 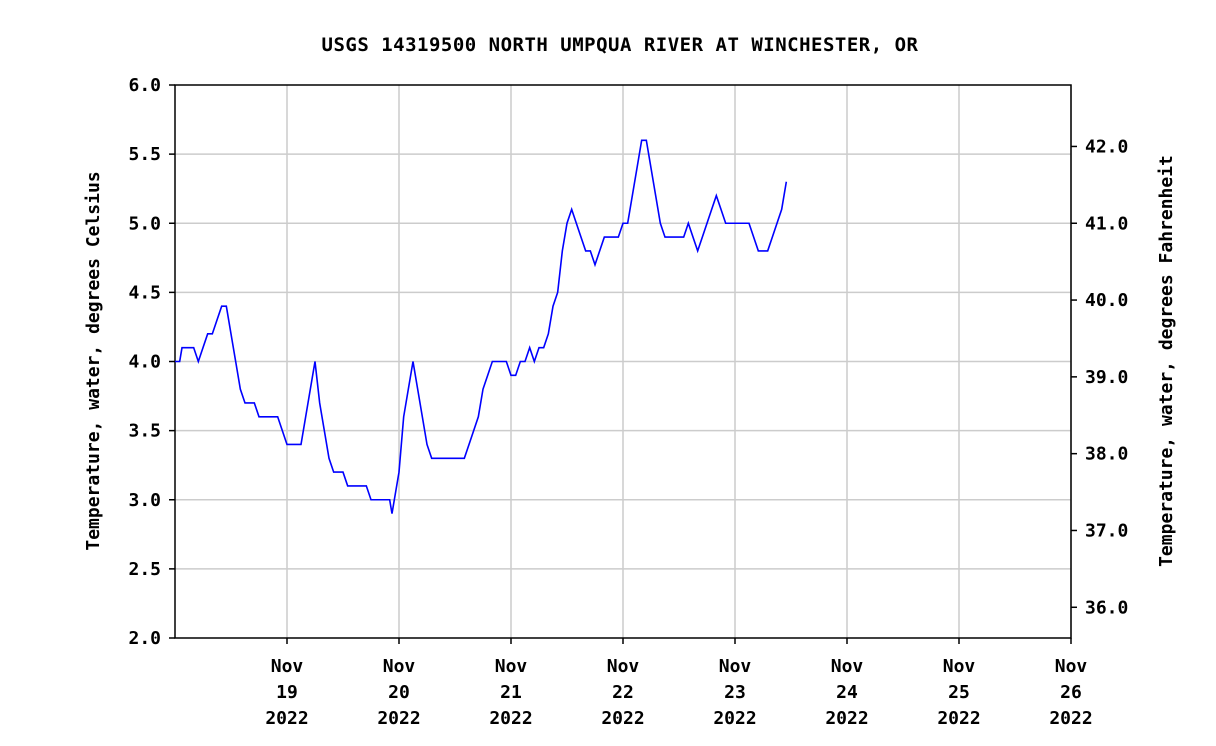 What do you see at coordinates (735, 692) in the screenshot?
I see `x-tick-label: 23` at bounding box center [735, 692].